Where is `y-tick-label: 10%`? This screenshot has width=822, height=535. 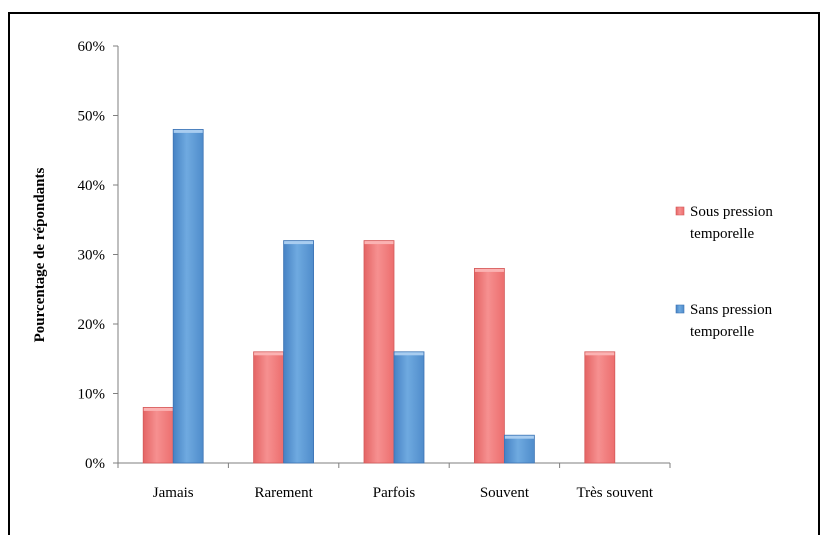 y-tick-label: 10% is located at coordinates (92, 395).